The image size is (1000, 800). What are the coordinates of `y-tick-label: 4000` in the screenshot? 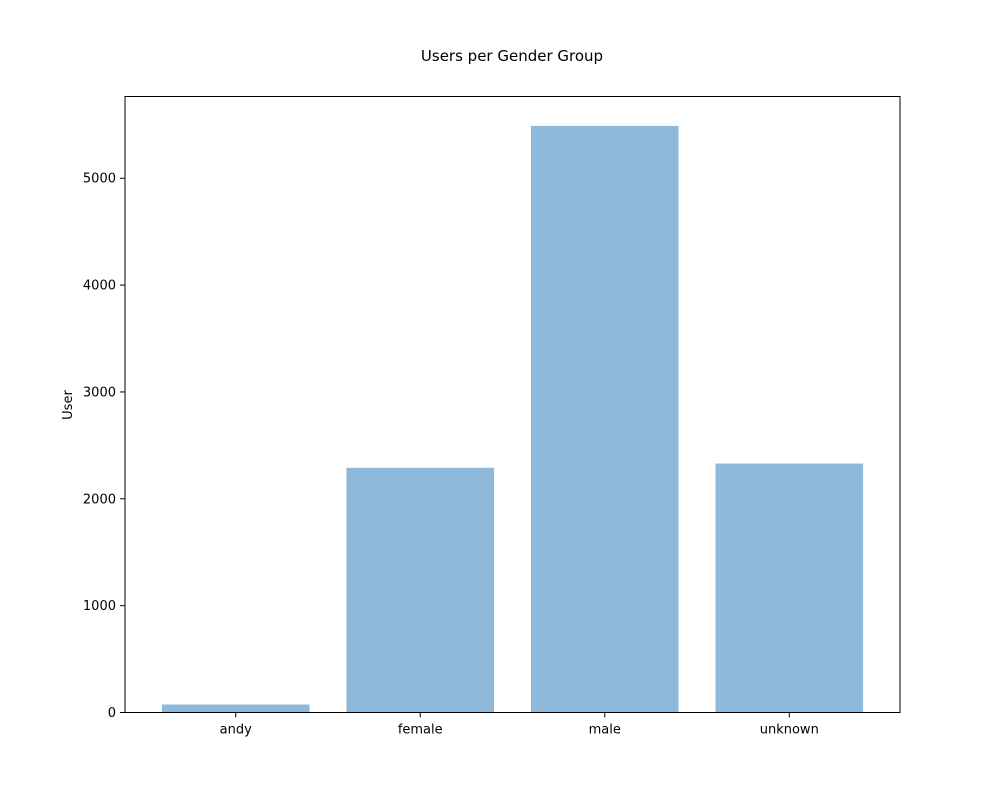 It's located at (99, 286).